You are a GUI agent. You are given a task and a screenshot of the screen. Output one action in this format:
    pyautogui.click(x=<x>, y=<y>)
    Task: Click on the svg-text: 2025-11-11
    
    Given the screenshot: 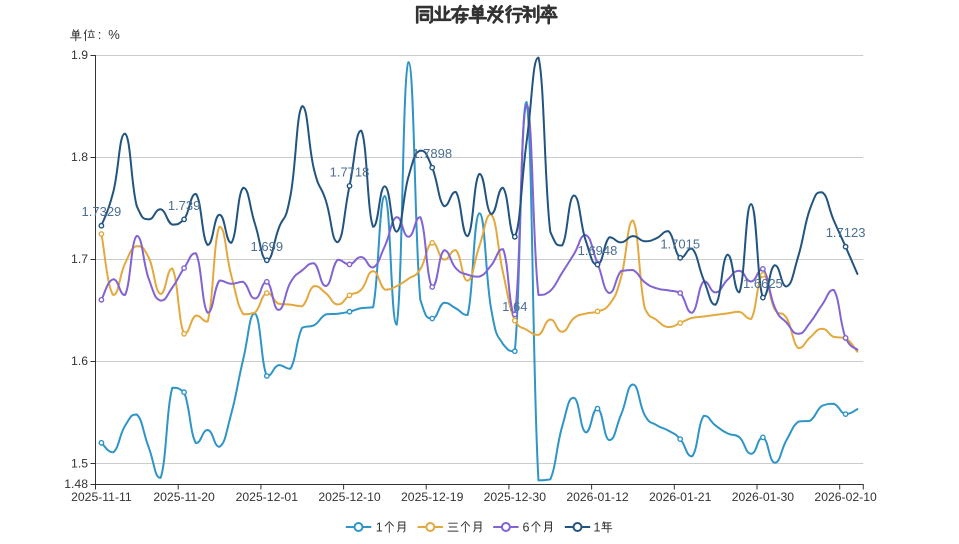 What is the action you would take?
    pyautogui.click(x=101, y=497)
    